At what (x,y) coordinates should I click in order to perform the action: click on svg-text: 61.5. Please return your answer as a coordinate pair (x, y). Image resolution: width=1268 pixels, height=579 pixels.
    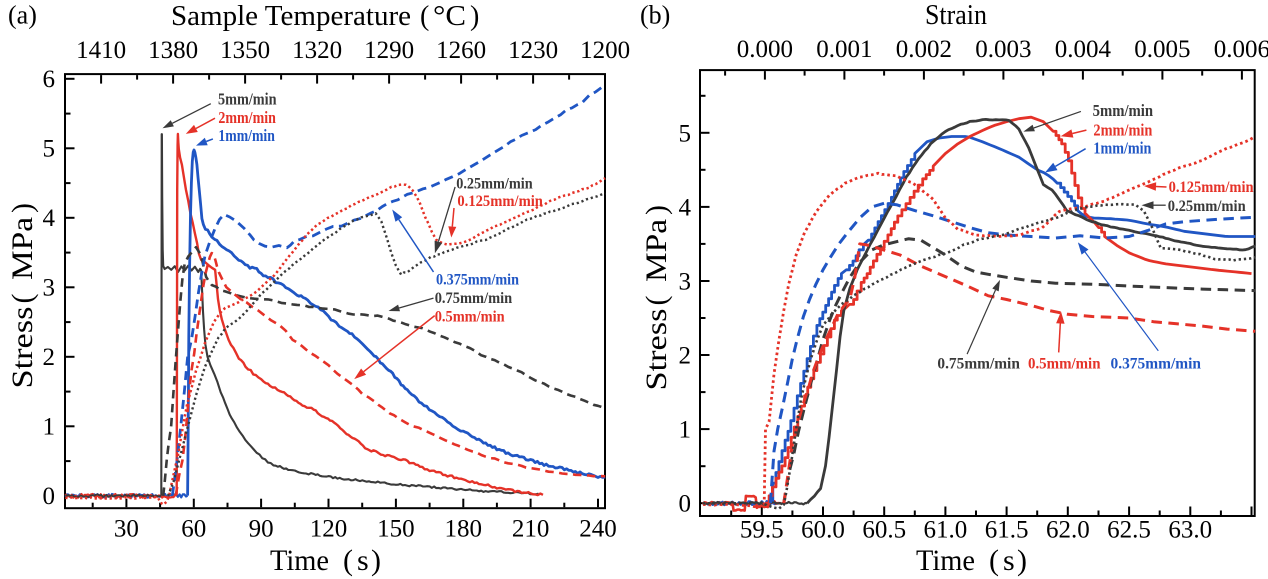
    Looking at the image, I should click on (1007, 530).